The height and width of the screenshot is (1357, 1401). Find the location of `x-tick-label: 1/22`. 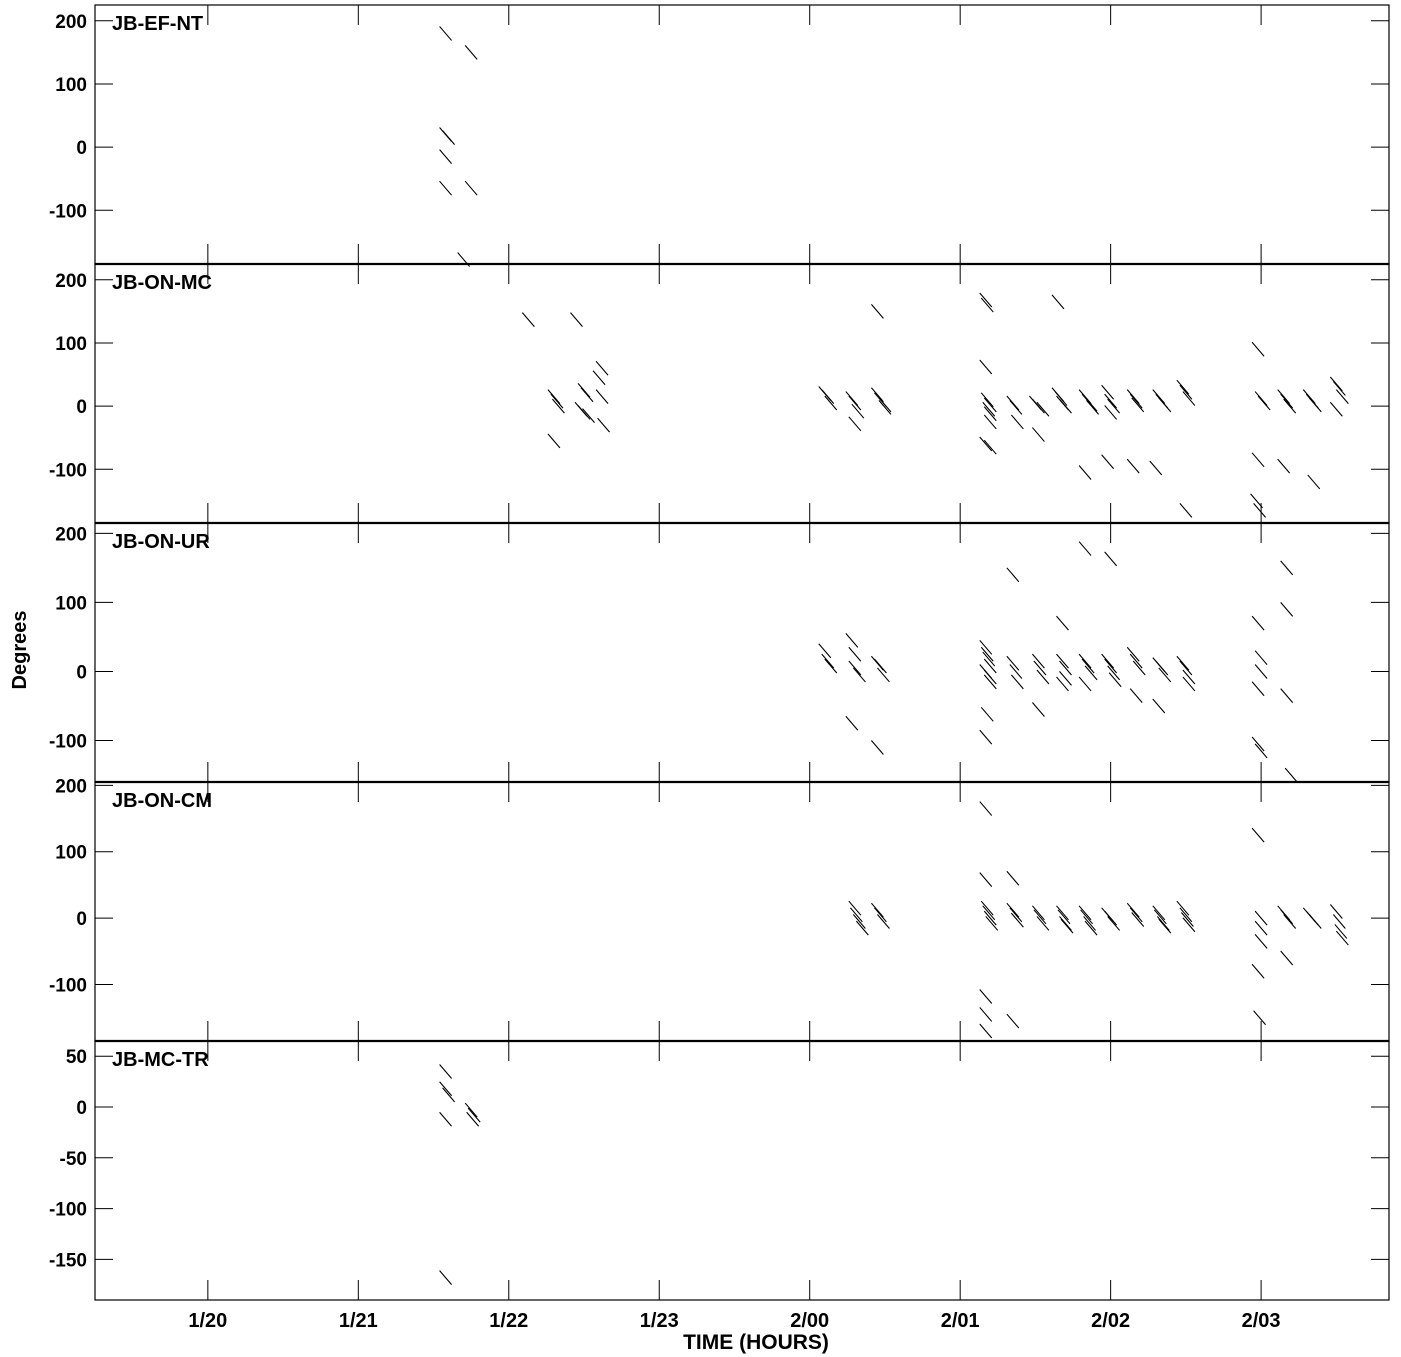

x-tick-label: 1/22 is located at coordinates (508, 1321).